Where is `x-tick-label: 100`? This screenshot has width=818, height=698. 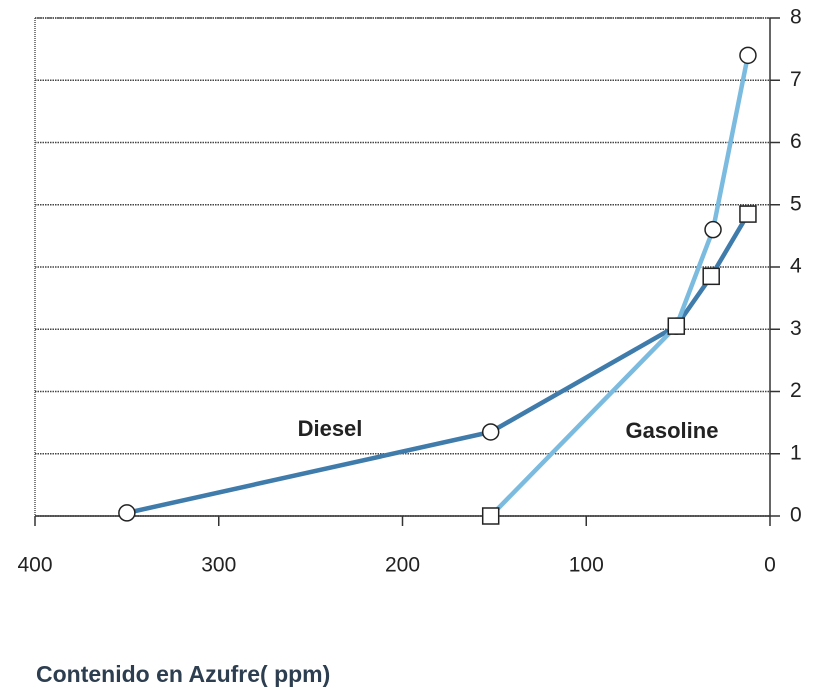
x-tick-label: 100 is located at coordinates (586, 565).